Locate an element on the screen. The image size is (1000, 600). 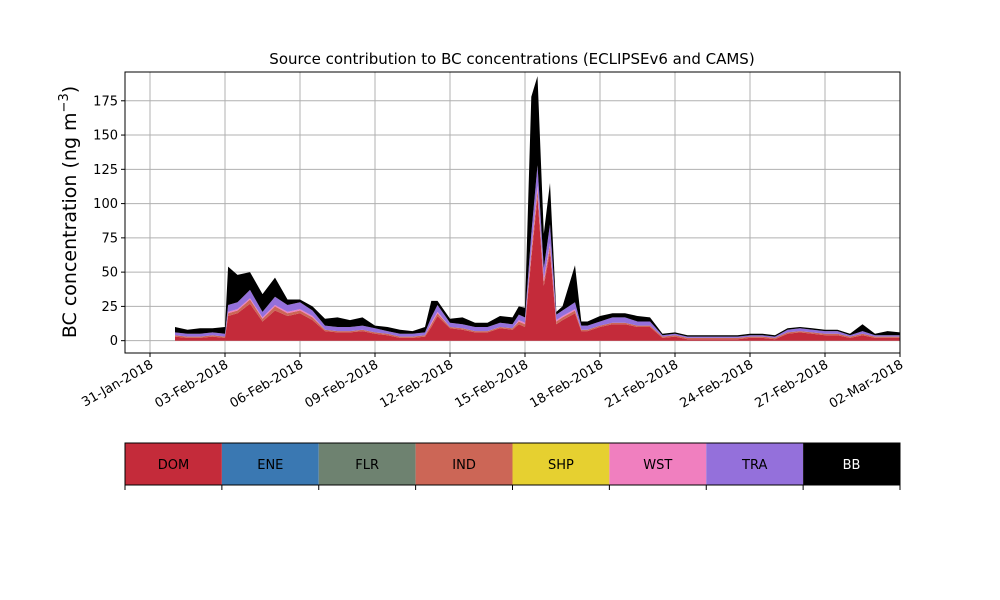
legend-label-ind: IND is located at coordinates (464, 465).